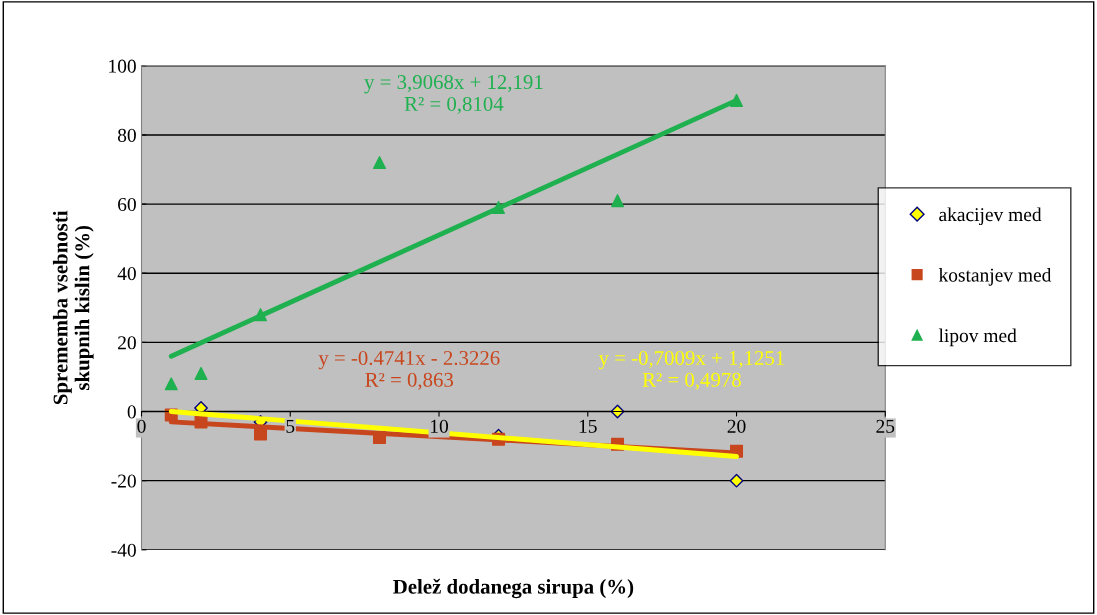  I want to click on x-tick-label: 0, so click(141, 426).